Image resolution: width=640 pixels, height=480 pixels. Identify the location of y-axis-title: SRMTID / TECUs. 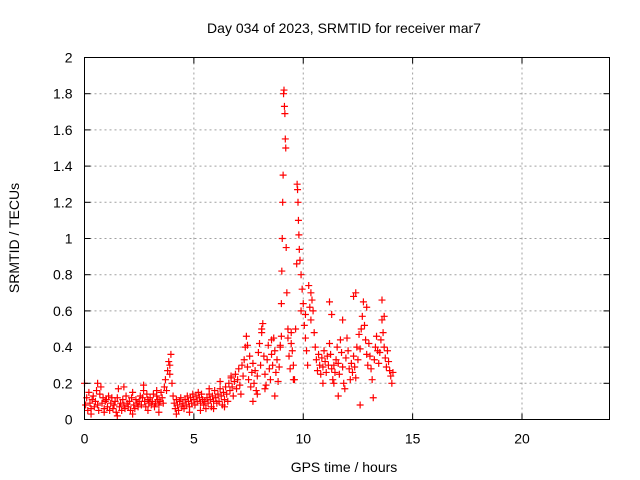
(14, 238).